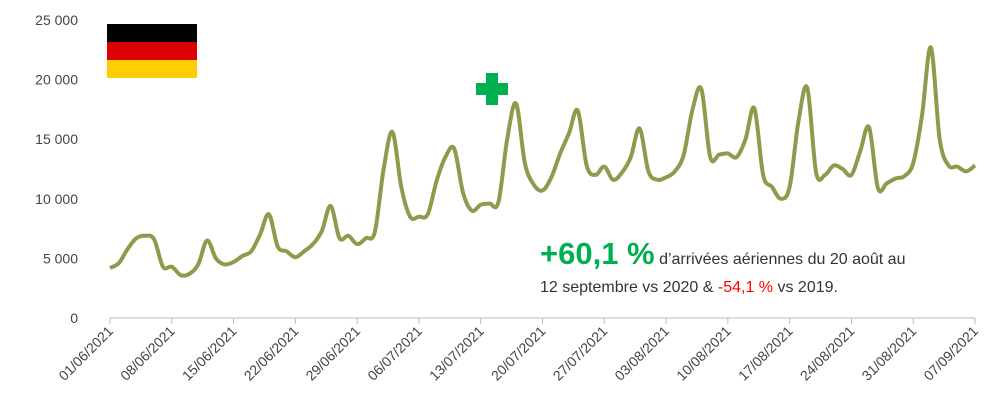 The width and height of the screenshot is (989, 413). What do you see at coordinates (152, 69) in the screenshot?
I see `flag-gold` at bounding box center [152, 69].